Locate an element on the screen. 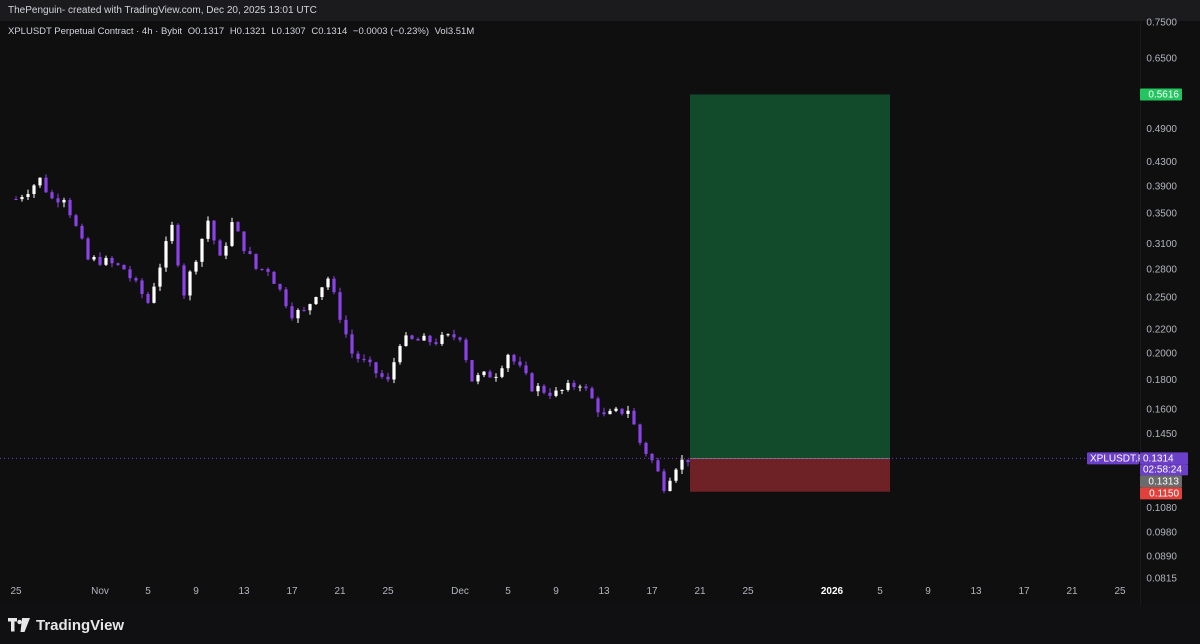  legend-volume: Vol3.51M is located at coordinates (454, 31).